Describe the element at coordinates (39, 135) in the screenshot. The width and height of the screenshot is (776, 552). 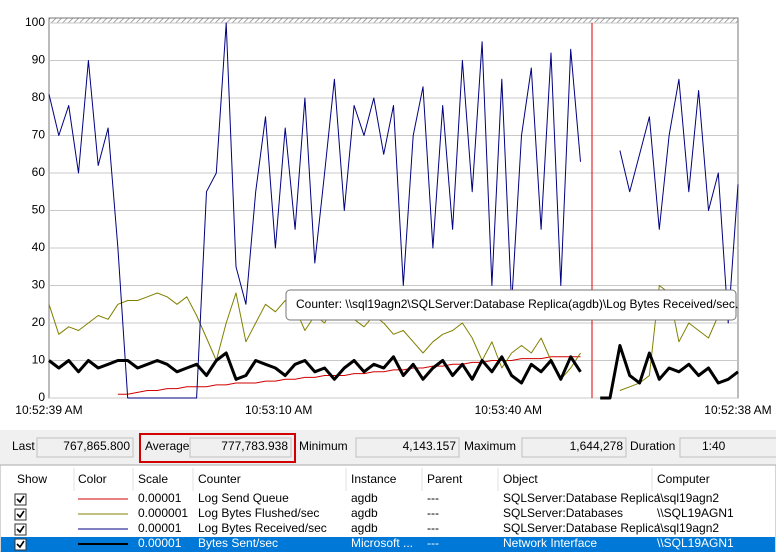
I see `y-tick-label: 70` at that location.